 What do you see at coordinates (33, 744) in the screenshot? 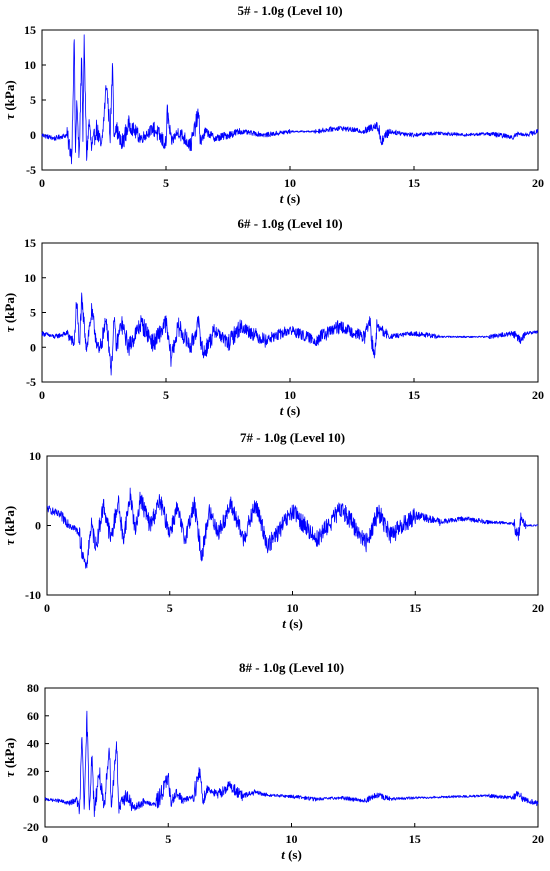
I see `y-tick-label: 40` at bounding box center [33, 744].